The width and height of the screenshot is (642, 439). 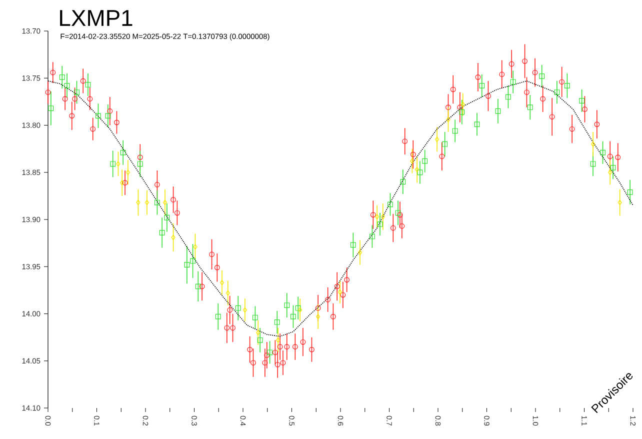 What do you see at coordinates (96, 18) in the screenshot?
I see `chart-title: LXMP1` at bounding box center [96, 18].